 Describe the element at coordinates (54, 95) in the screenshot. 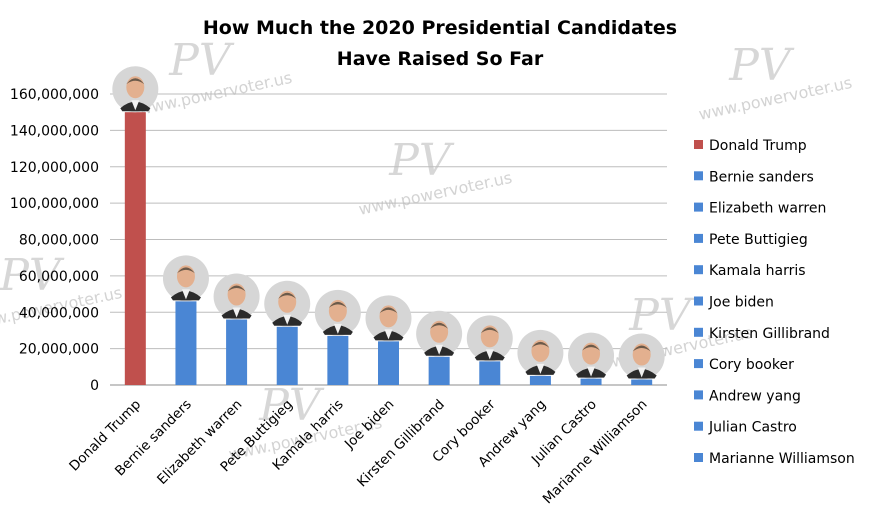

I see `y-tick-label: 160,000,000` at that location.